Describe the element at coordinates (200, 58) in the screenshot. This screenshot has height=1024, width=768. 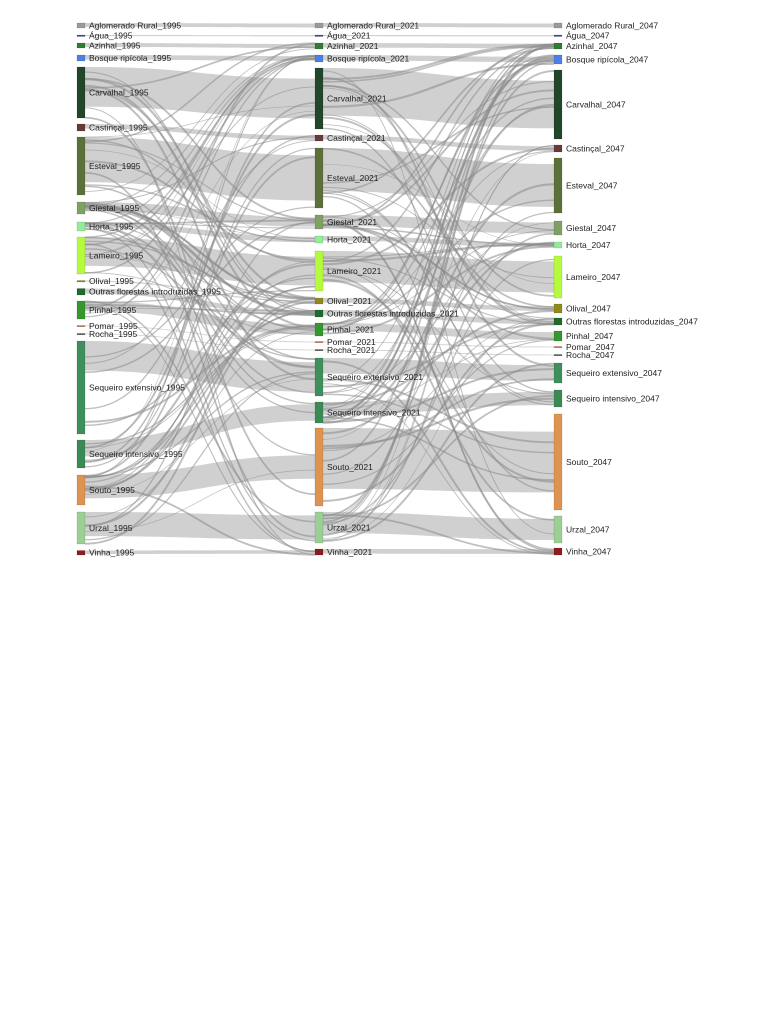
I see `flow-bosque-ripicola-1995-2021` at that location.